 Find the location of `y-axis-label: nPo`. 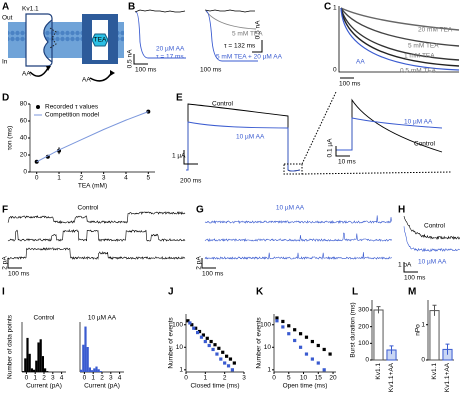

y-axis-label: nPo is located at coordinates (418, 330).